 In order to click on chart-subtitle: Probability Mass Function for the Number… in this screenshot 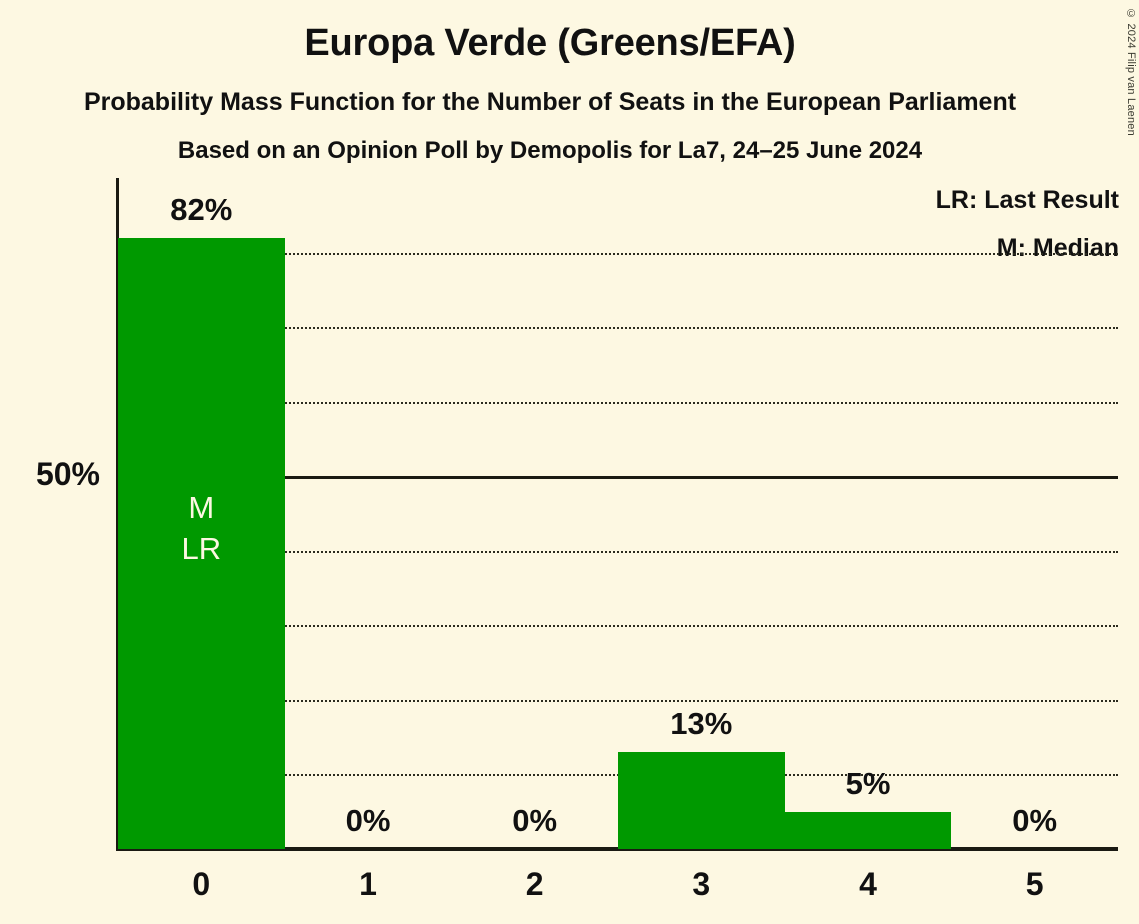, I will do `click(550, 102)`.